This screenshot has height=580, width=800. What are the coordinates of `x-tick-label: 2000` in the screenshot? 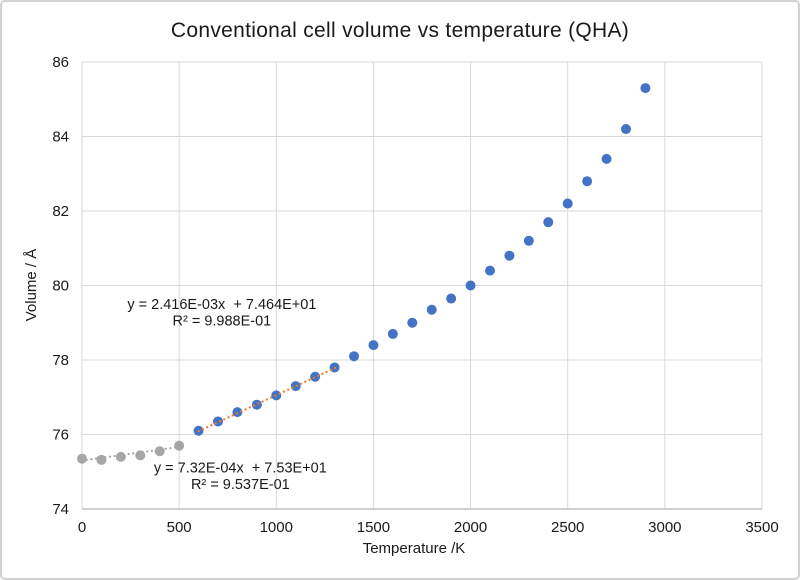 It's located at (470, 527).